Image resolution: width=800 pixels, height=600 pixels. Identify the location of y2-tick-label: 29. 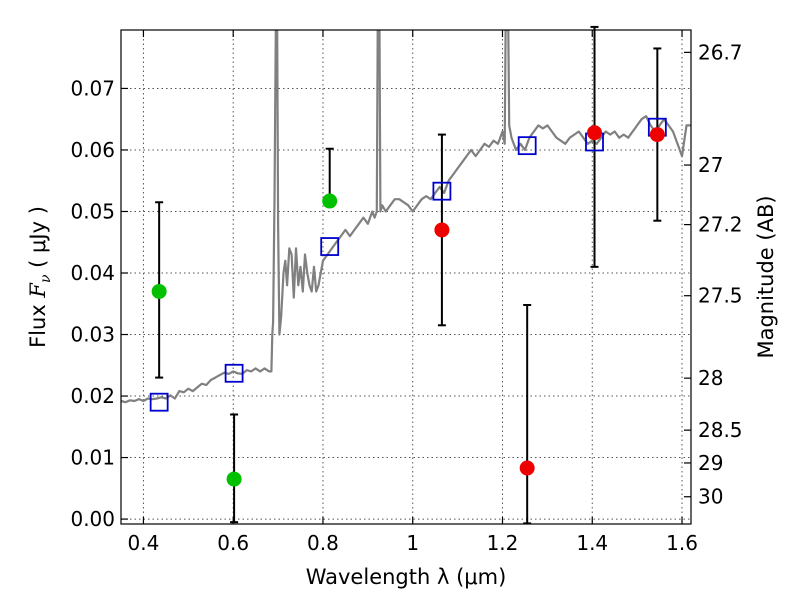
(710, 463).